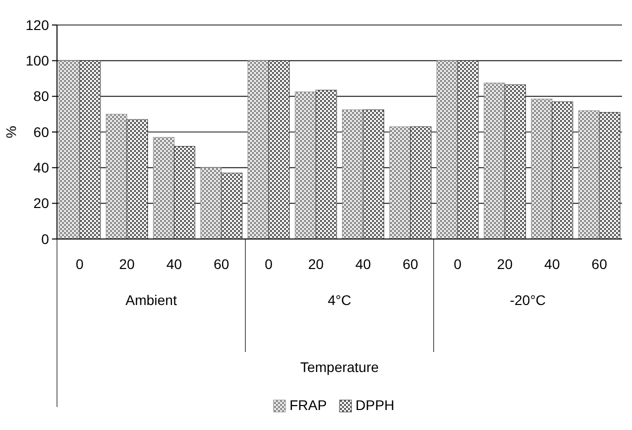 This screenshot has width=632, height=430. I want to click on y-tick-label: 120, so click(38, 24).